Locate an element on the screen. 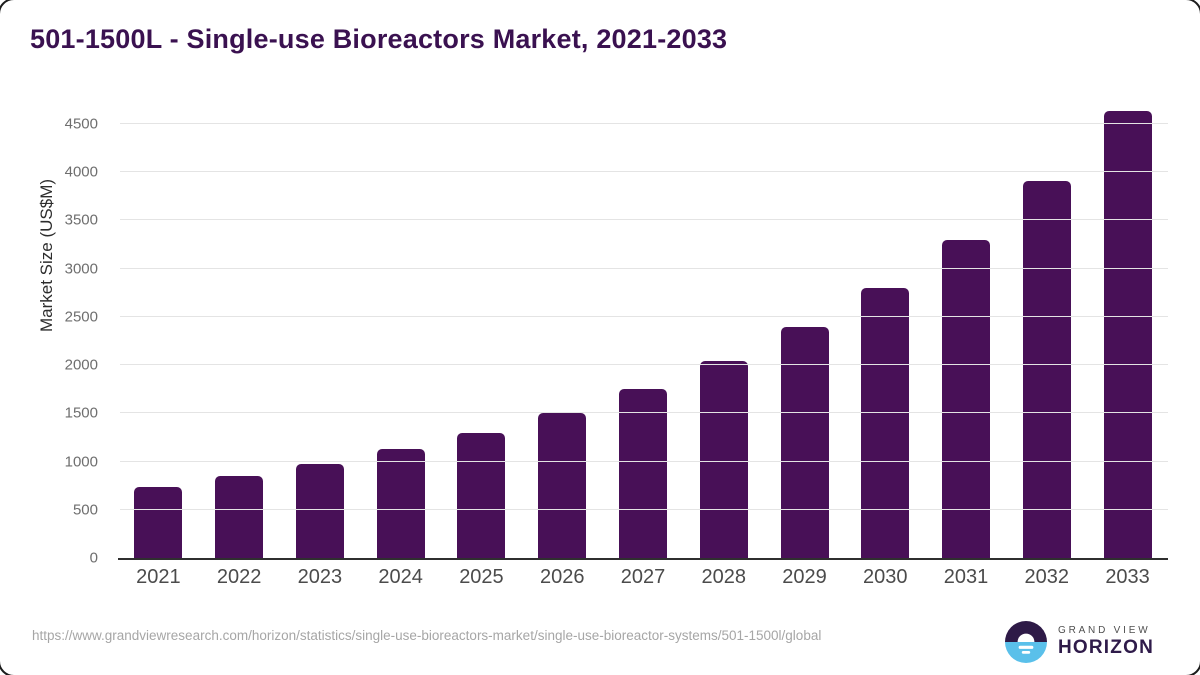 Image resolution: width=1200 pixels, height=675 pixels. y-tick-label-1500: 1500 is located at coordinates (81, 413).